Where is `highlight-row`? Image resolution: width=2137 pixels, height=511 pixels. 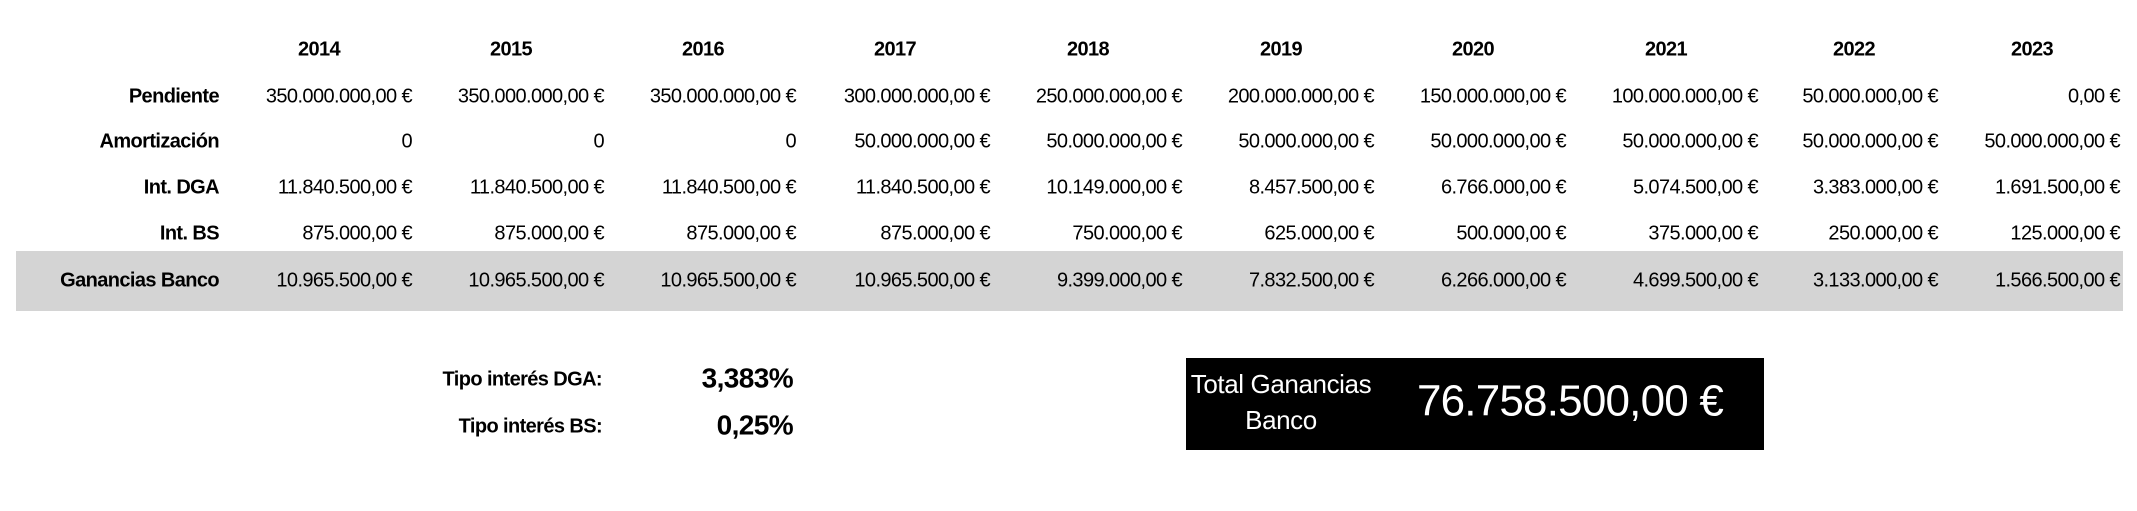
highlight-row is located at coordinates (1069, 281).